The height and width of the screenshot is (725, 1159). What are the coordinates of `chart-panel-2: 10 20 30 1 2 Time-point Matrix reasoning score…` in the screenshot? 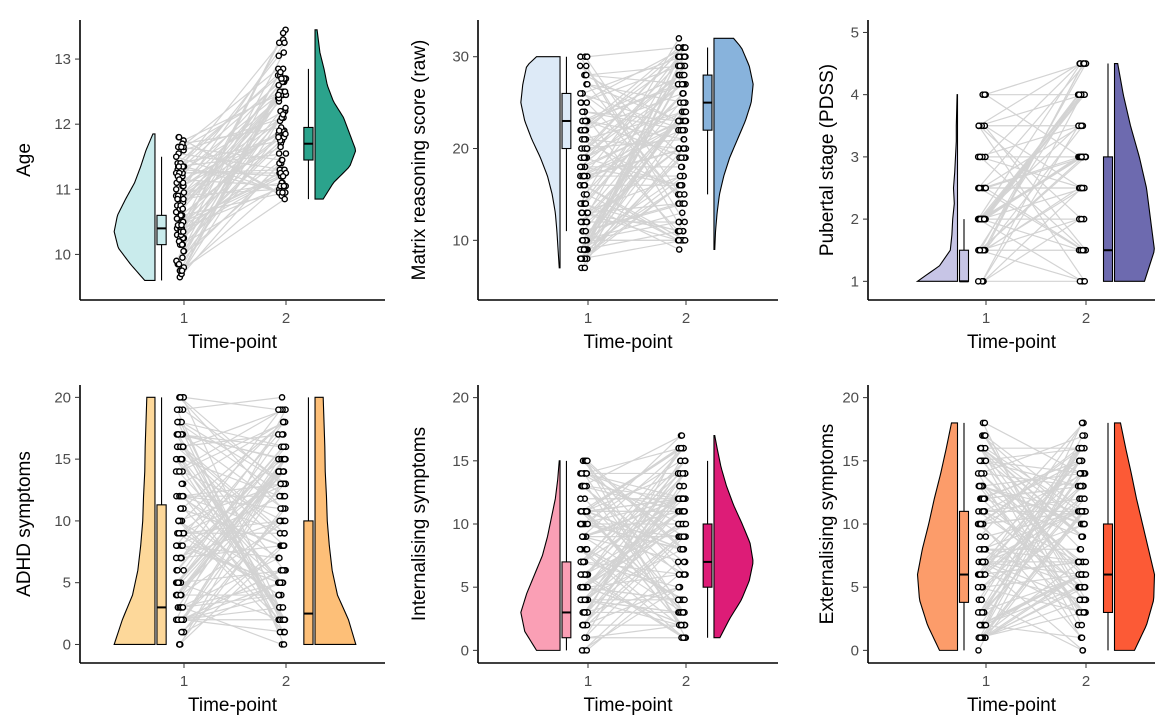 It's located at (593, 186).